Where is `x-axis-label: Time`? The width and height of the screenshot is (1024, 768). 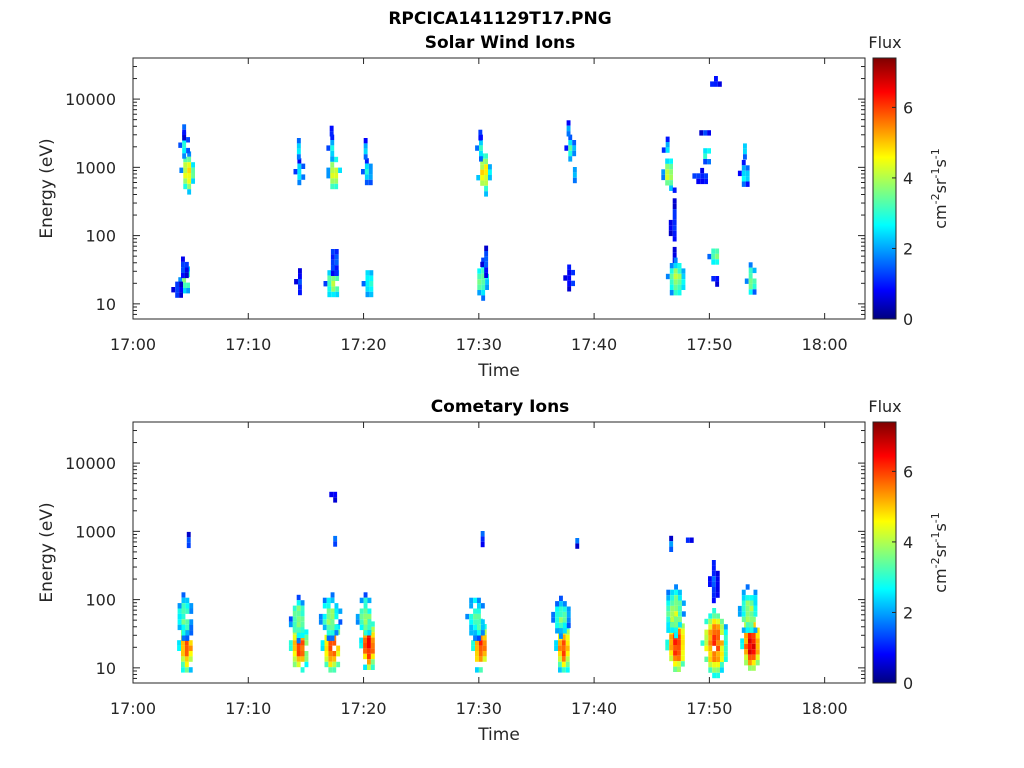
x-axis-label: Time is located at coordinates (498, 371).